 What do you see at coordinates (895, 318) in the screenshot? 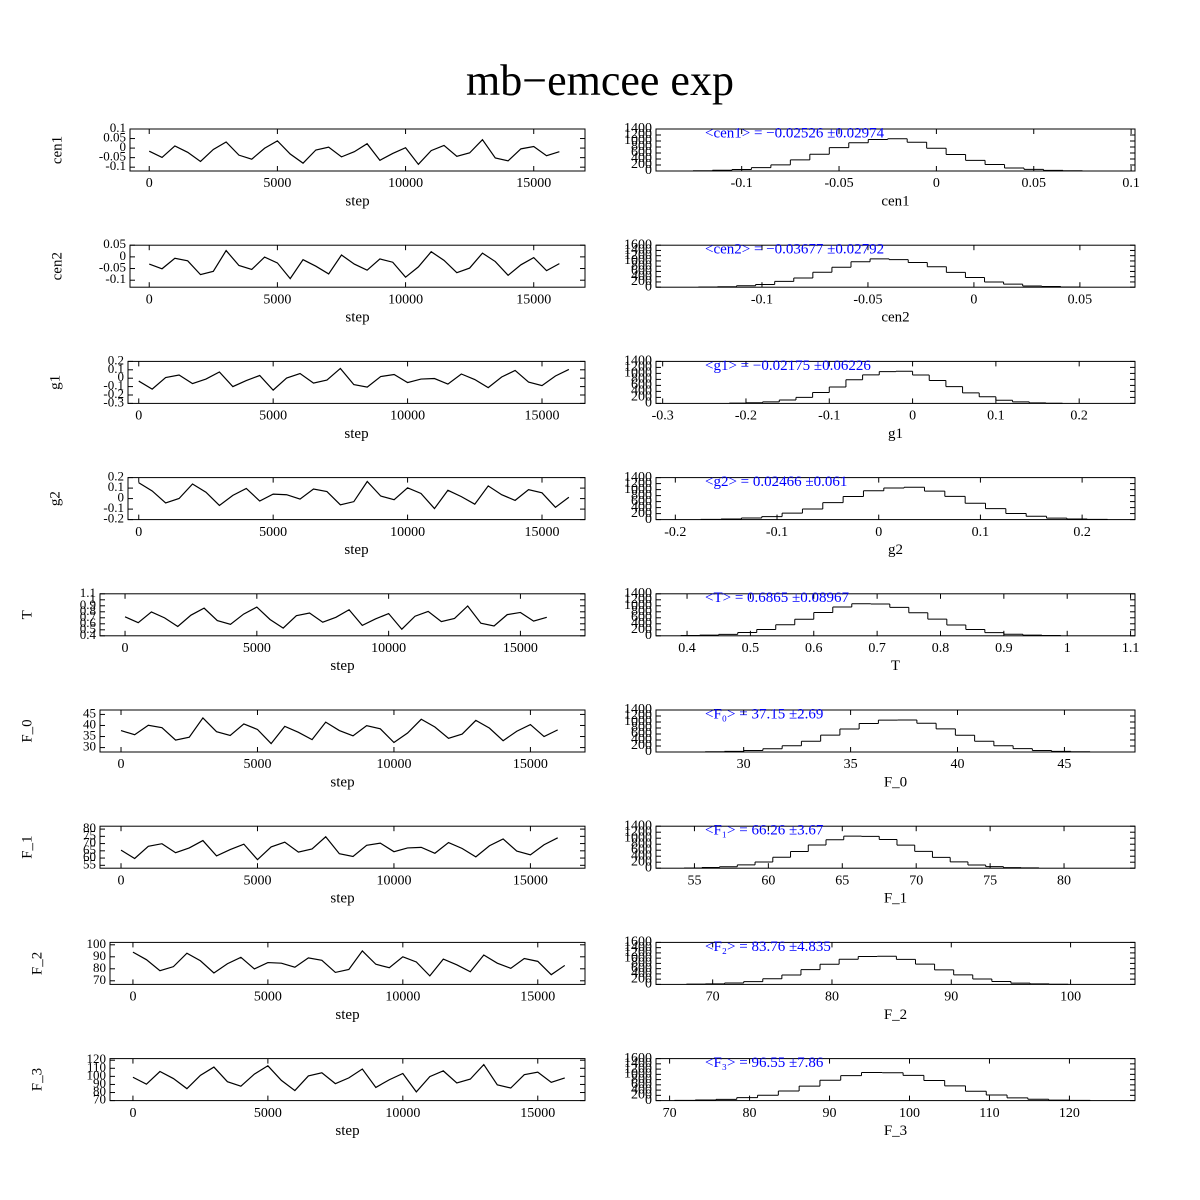
I see `x-axis-label: cen2` at bounding box center [895, 318].